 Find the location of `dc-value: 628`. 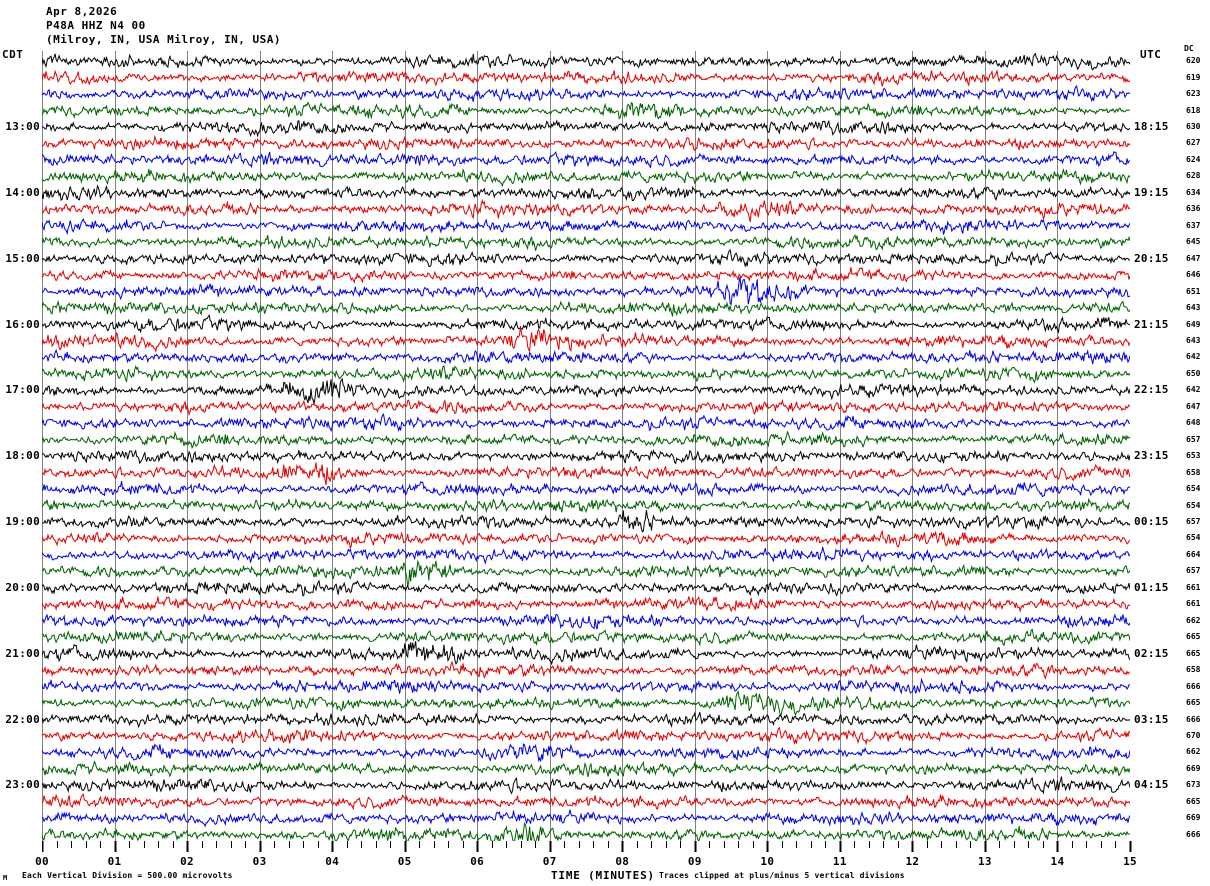

dc-value: 628 is located at coordinates (1193, 176).